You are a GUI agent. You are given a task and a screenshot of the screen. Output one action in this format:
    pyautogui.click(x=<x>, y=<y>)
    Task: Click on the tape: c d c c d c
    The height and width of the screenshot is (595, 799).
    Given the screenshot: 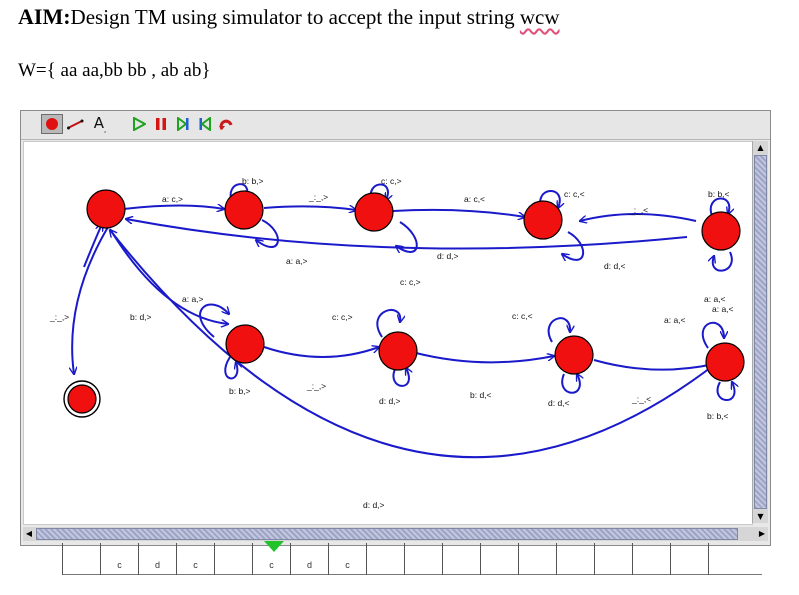 What is the action you would take?
    pyautogui.click(x=399, y=561)
    